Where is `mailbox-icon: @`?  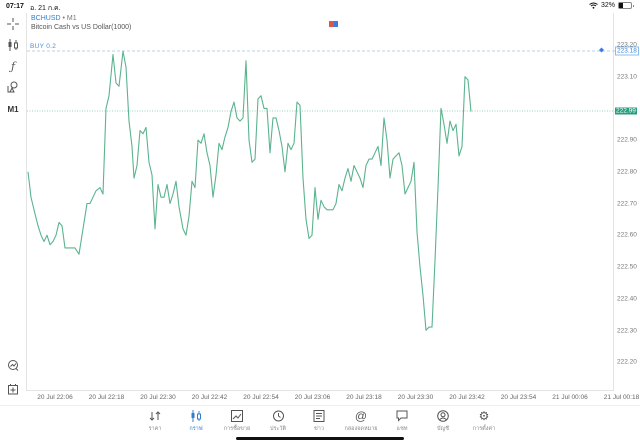
mailbox-icon: @ is located at coordinates (361, 416).